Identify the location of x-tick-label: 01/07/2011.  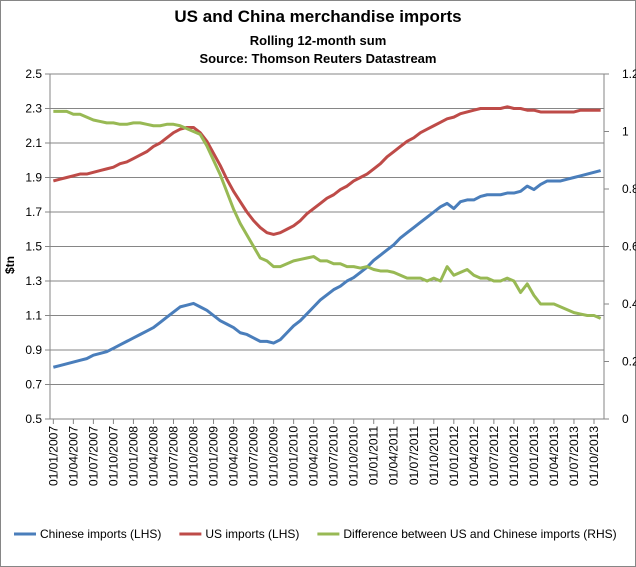
(414, 455).